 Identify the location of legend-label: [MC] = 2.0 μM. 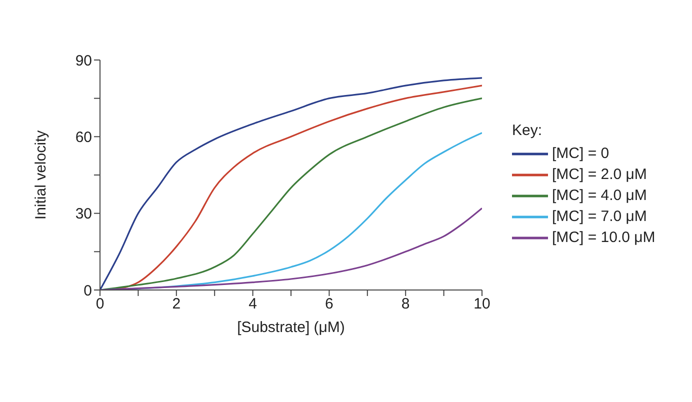
(599, 174).